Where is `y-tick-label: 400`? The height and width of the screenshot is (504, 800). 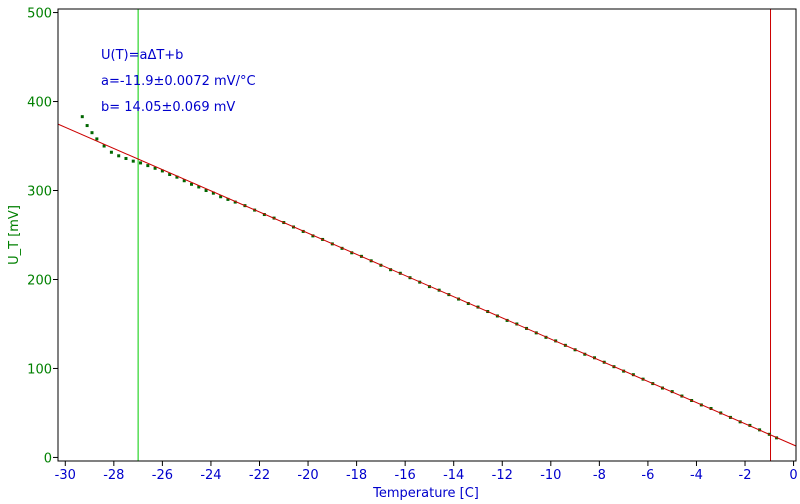 y-tick-label: 400 is located at coordinates (39, 103).